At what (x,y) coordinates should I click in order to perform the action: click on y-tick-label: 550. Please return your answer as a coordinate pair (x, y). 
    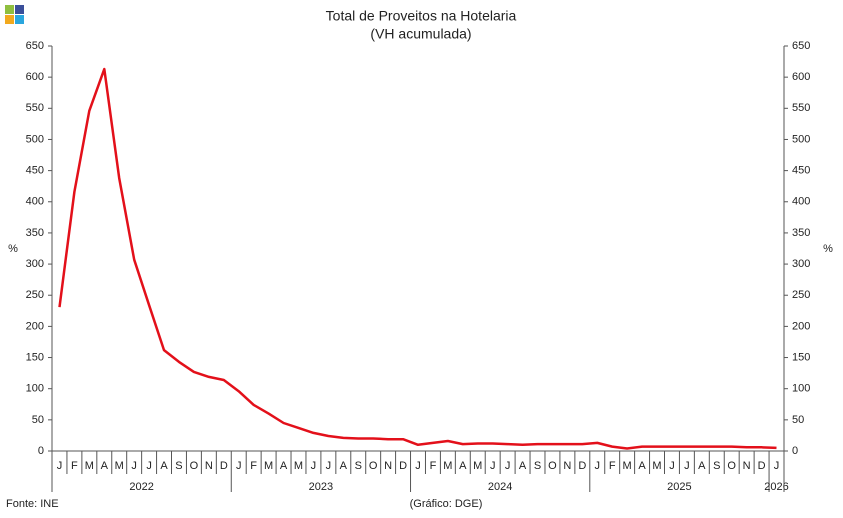
    Looking at the image, I should click on (35, 108).